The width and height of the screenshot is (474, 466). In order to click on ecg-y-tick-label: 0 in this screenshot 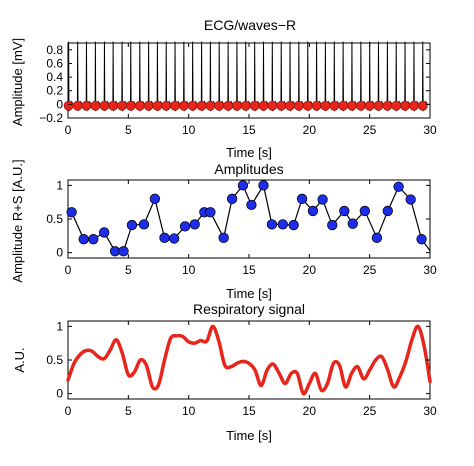, I will do `click(59, 104)`.